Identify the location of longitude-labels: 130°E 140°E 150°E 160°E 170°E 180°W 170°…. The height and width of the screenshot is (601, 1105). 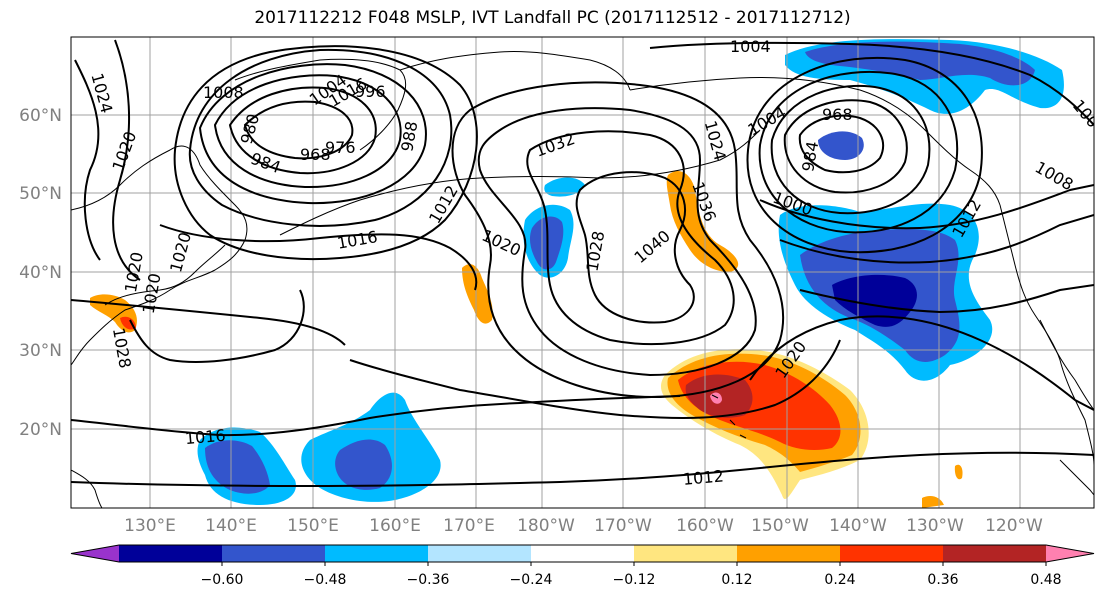
(583, 526).